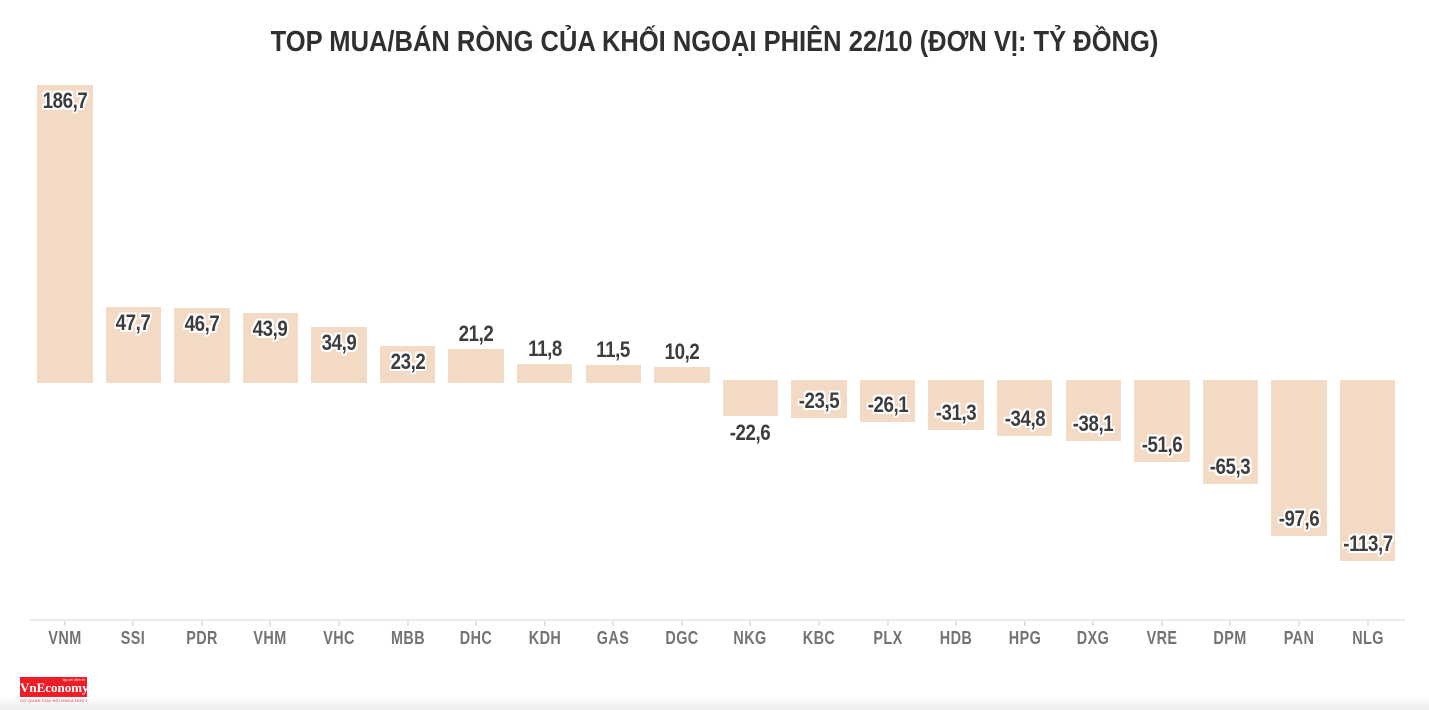  What do you see at coordinates (339, 623) in the screenshot?
I see `x-axis-tick-vhc` at bounding box center [339, 623].